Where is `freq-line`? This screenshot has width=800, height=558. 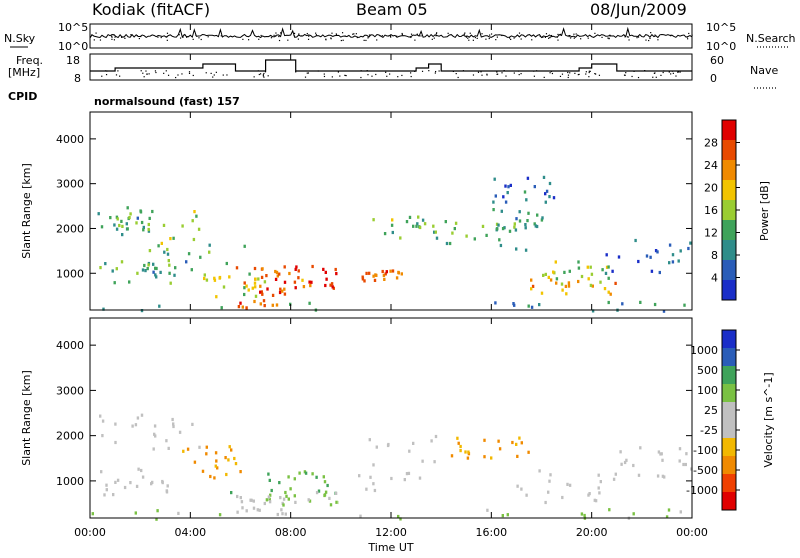 freq-line is located at coordinates (391, 65).